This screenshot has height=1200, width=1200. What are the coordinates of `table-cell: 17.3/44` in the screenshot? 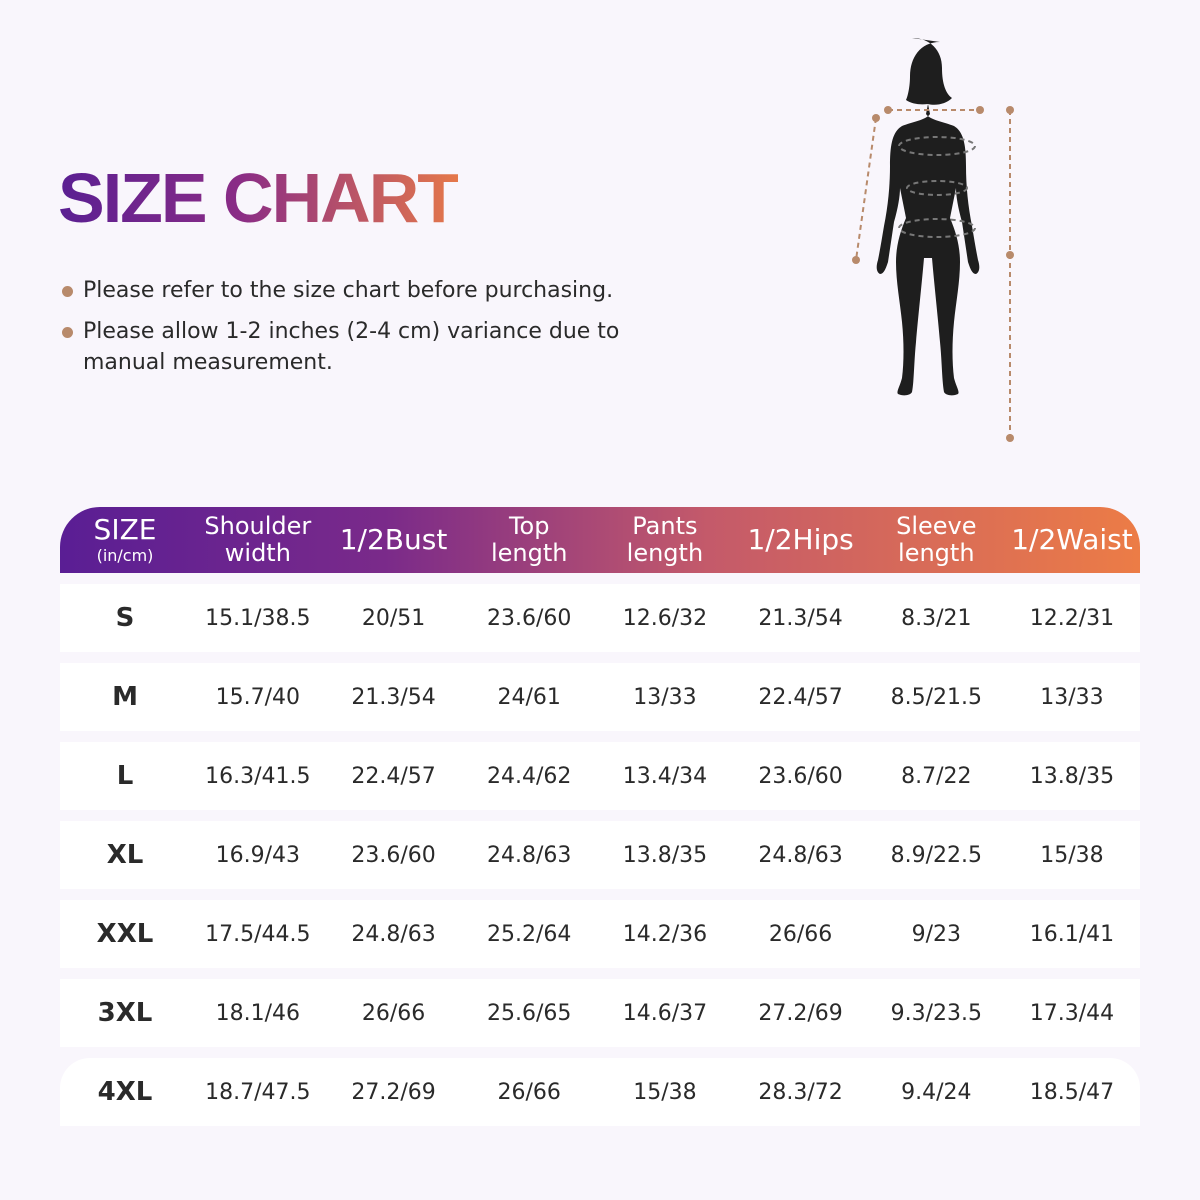 It's located at (1072, 1013).